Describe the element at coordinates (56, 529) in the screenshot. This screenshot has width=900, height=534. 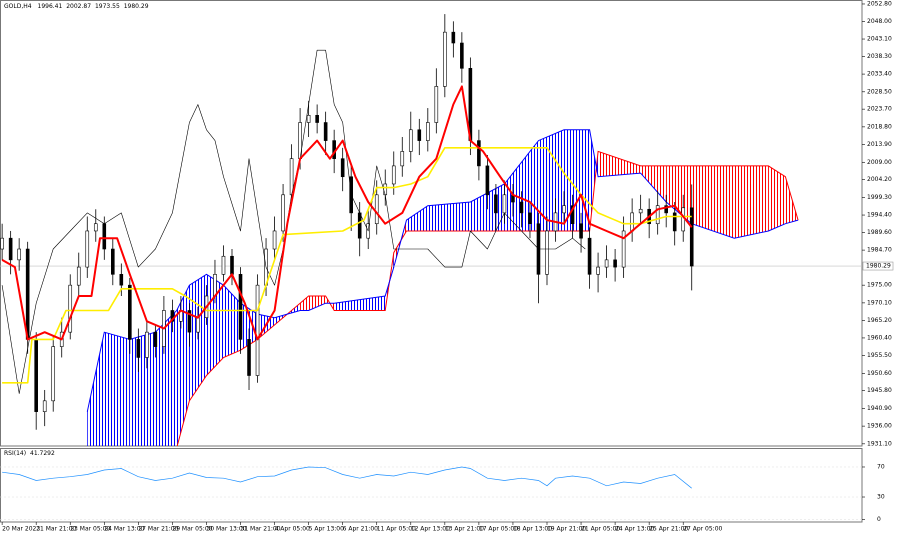
I see `x-tick-label: 21 Mar 21:00` at that location.